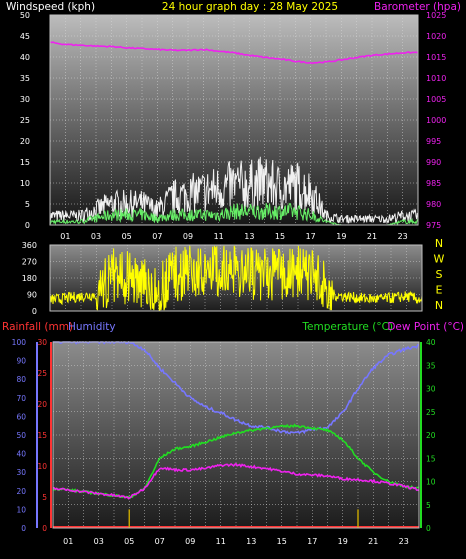 The width and height of the screenshot is (466, 559). Describe the element at coordinates (347, 327) in the screenshot. I see `temperature-axis-title: Temperature (°C)` at that location.